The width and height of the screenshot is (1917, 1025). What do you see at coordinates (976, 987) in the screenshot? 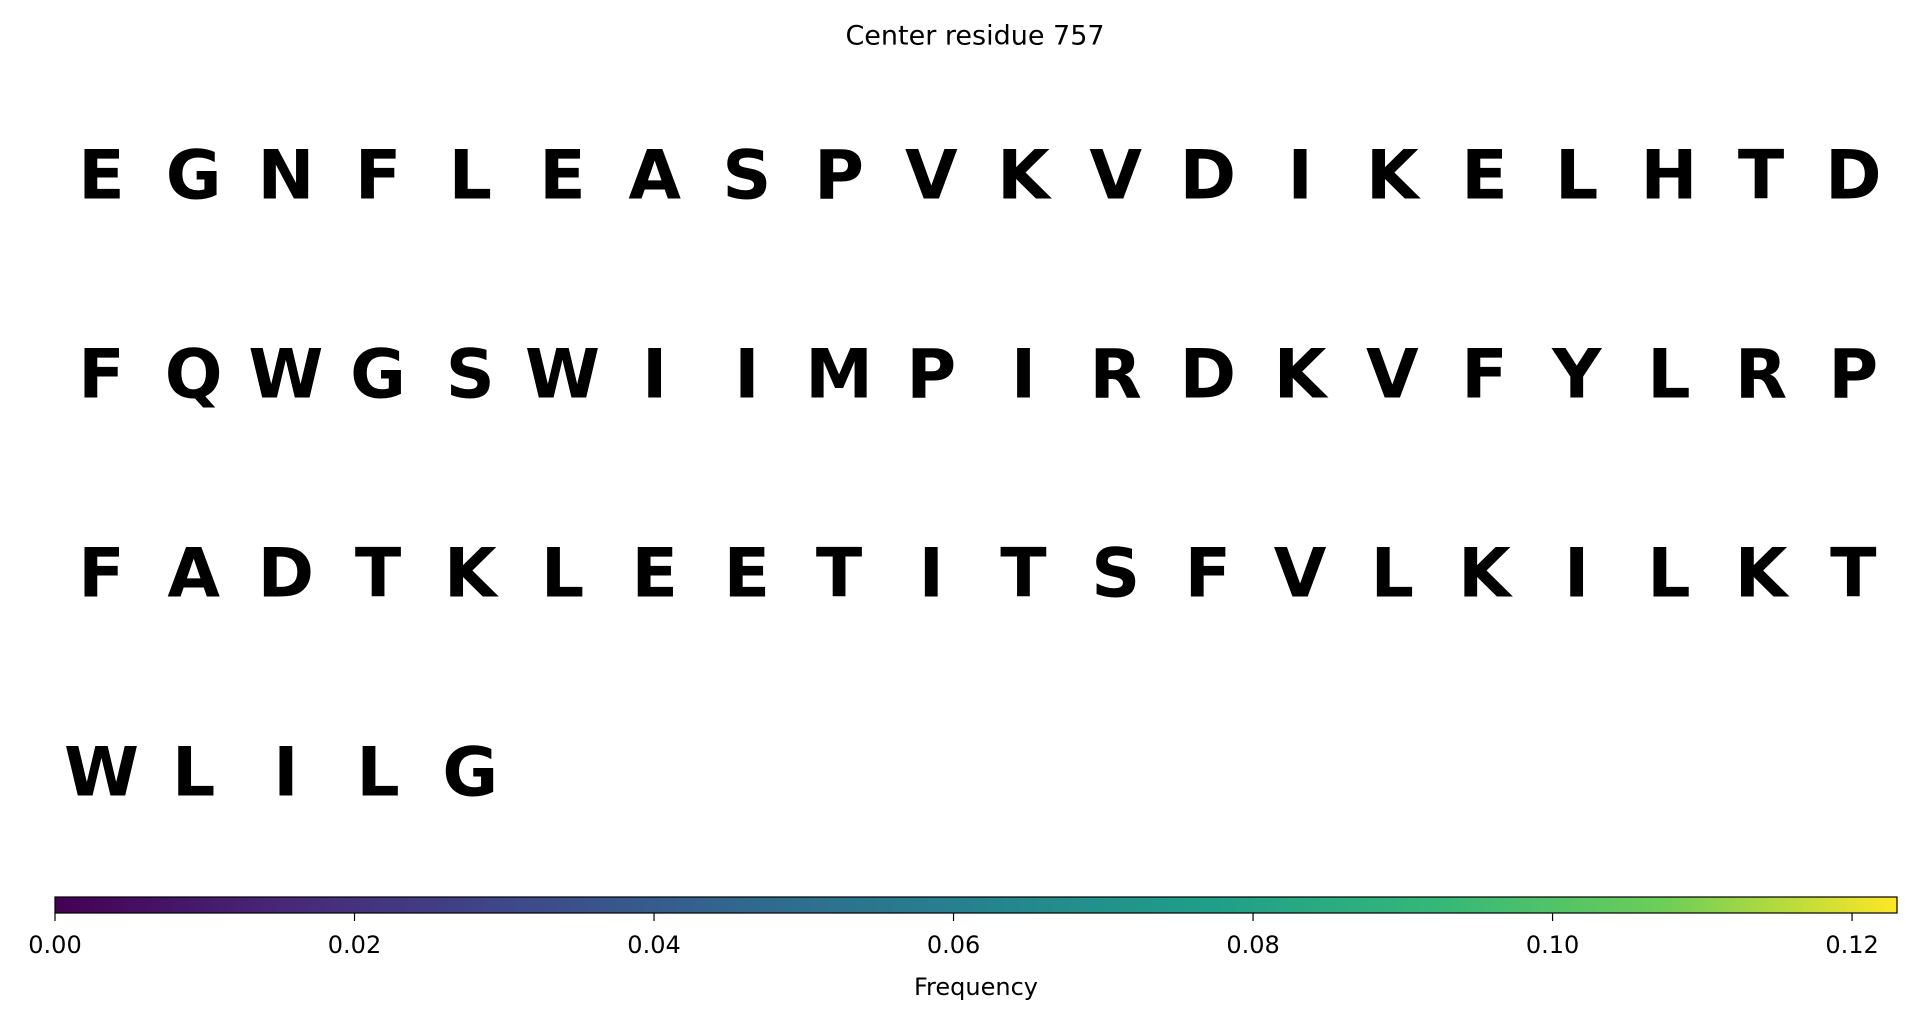
I see `colorbar-label: Frequency` at bounding box center [976, 987].